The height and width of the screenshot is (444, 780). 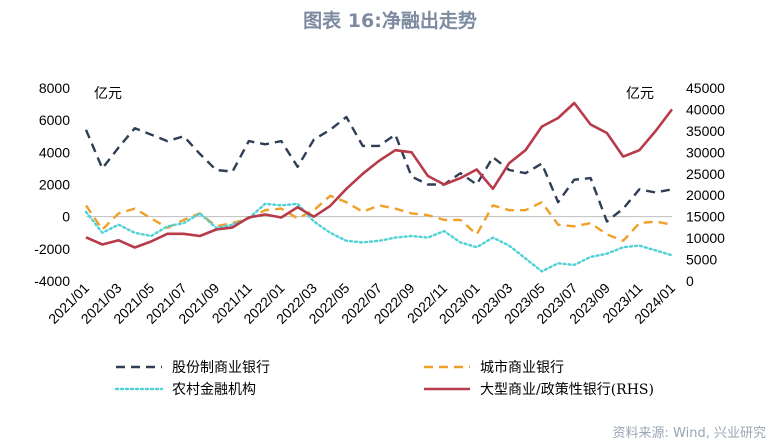 I want to click on left-tick-label: 0, so click(x=66, y=217).